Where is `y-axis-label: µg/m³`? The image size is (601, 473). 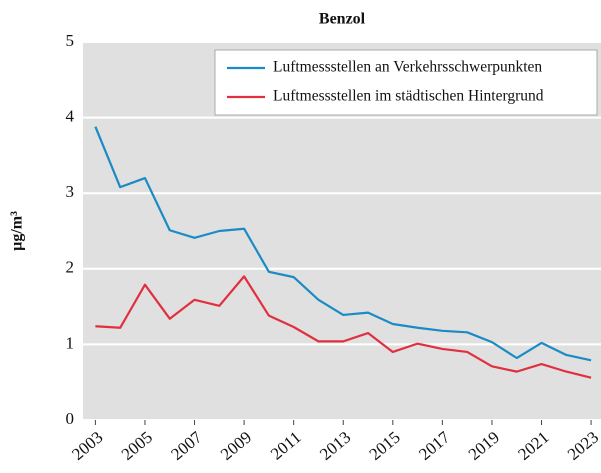
y-axis-label: µg/m³ is located at coordinates (17, 231).